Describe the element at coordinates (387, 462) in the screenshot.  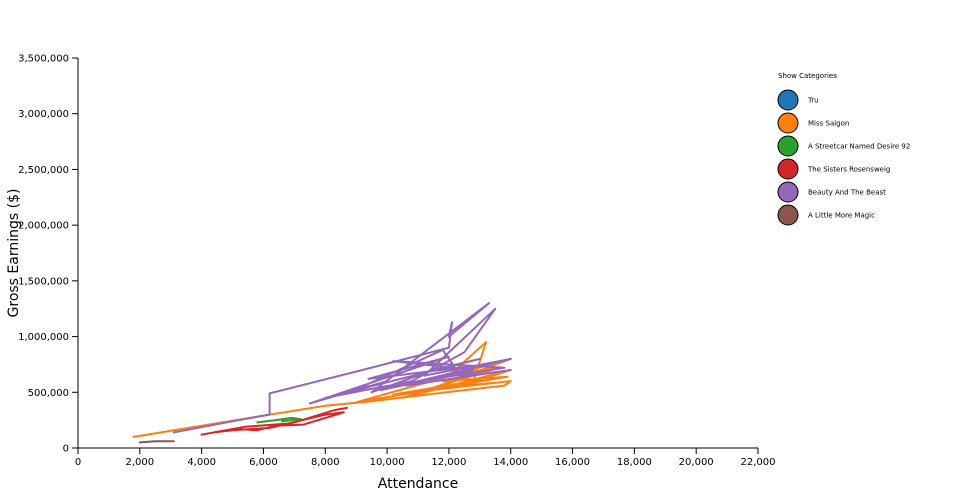
I see `x-tick-label: 10,000` at that location.